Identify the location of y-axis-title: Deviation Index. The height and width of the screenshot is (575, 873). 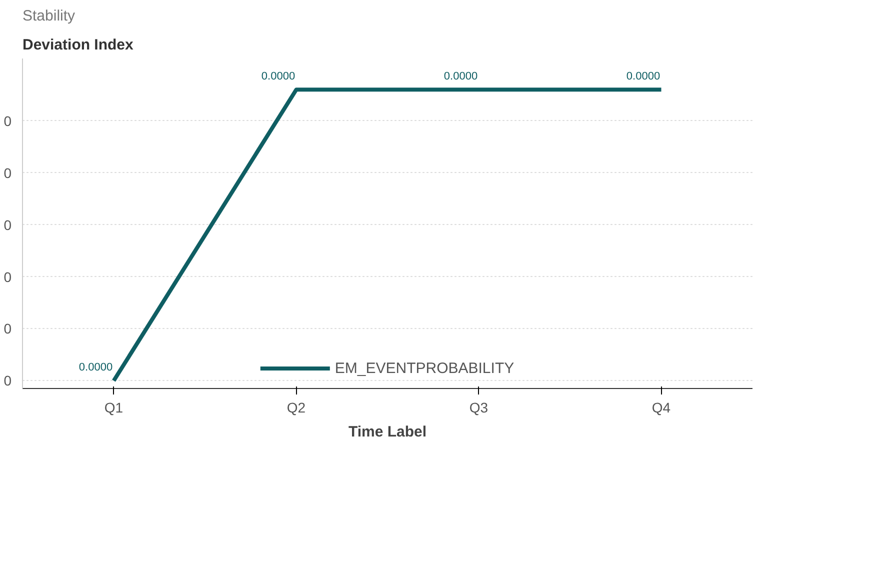
(78, 45).